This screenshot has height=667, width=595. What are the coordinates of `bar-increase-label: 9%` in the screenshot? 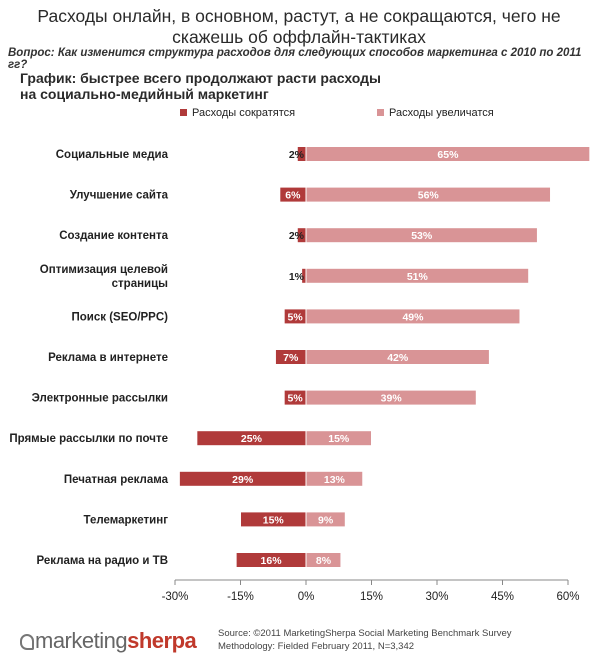 It's located at (326, 520).